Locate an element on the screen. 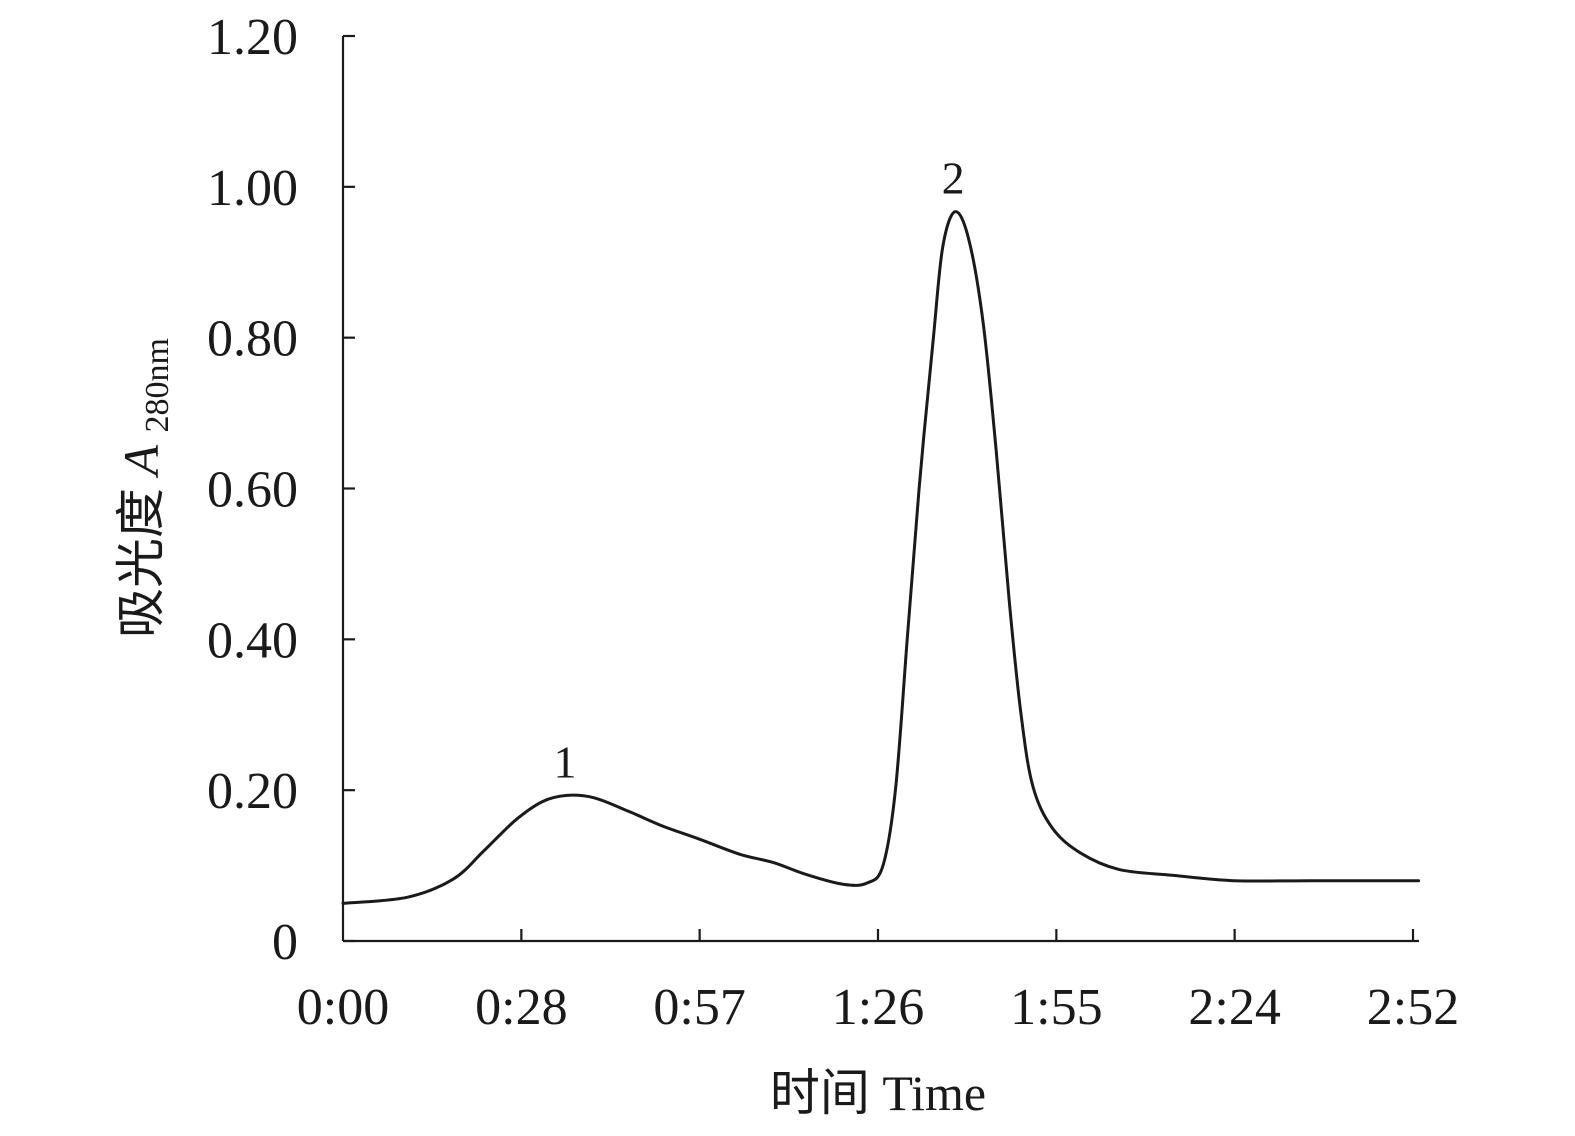  y-ticks: 0 0.20 0.40 0.60 0.80 1.00 1.20 is located at coordinates (281, 490).